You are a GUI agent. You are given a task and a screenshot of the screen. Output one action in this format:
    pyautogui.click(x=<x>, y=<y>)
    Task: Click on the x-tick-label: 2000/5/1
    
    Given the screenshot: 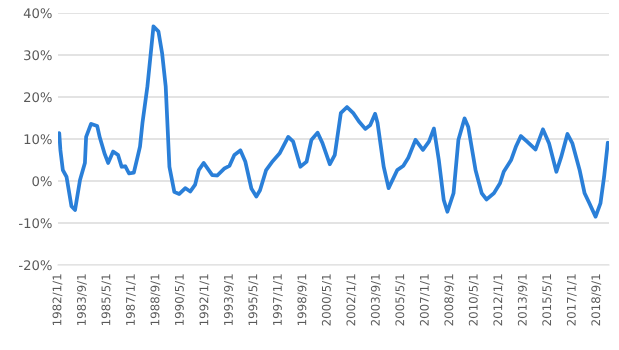 What is the action you would take?
    pyautogui.click(x=327, y=300)
    